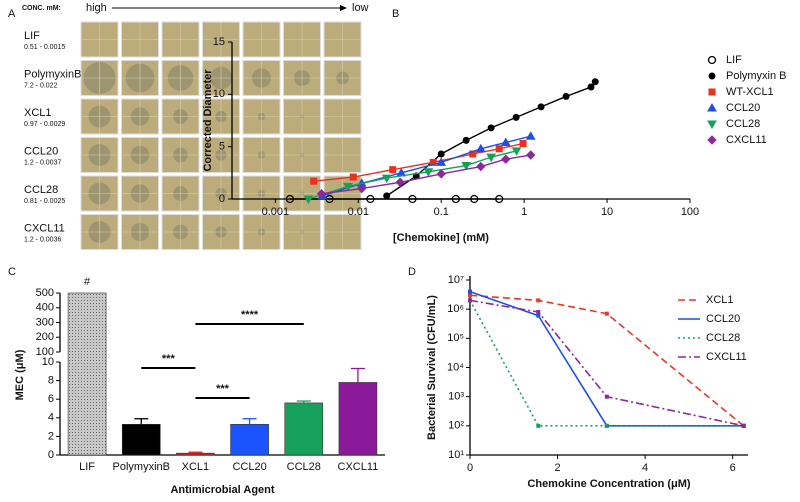 This screenshot has width=800, height=502. Describe the element at coordinates (524, 212) in the screenshot. I see `x-tick-label: 1` at that location.